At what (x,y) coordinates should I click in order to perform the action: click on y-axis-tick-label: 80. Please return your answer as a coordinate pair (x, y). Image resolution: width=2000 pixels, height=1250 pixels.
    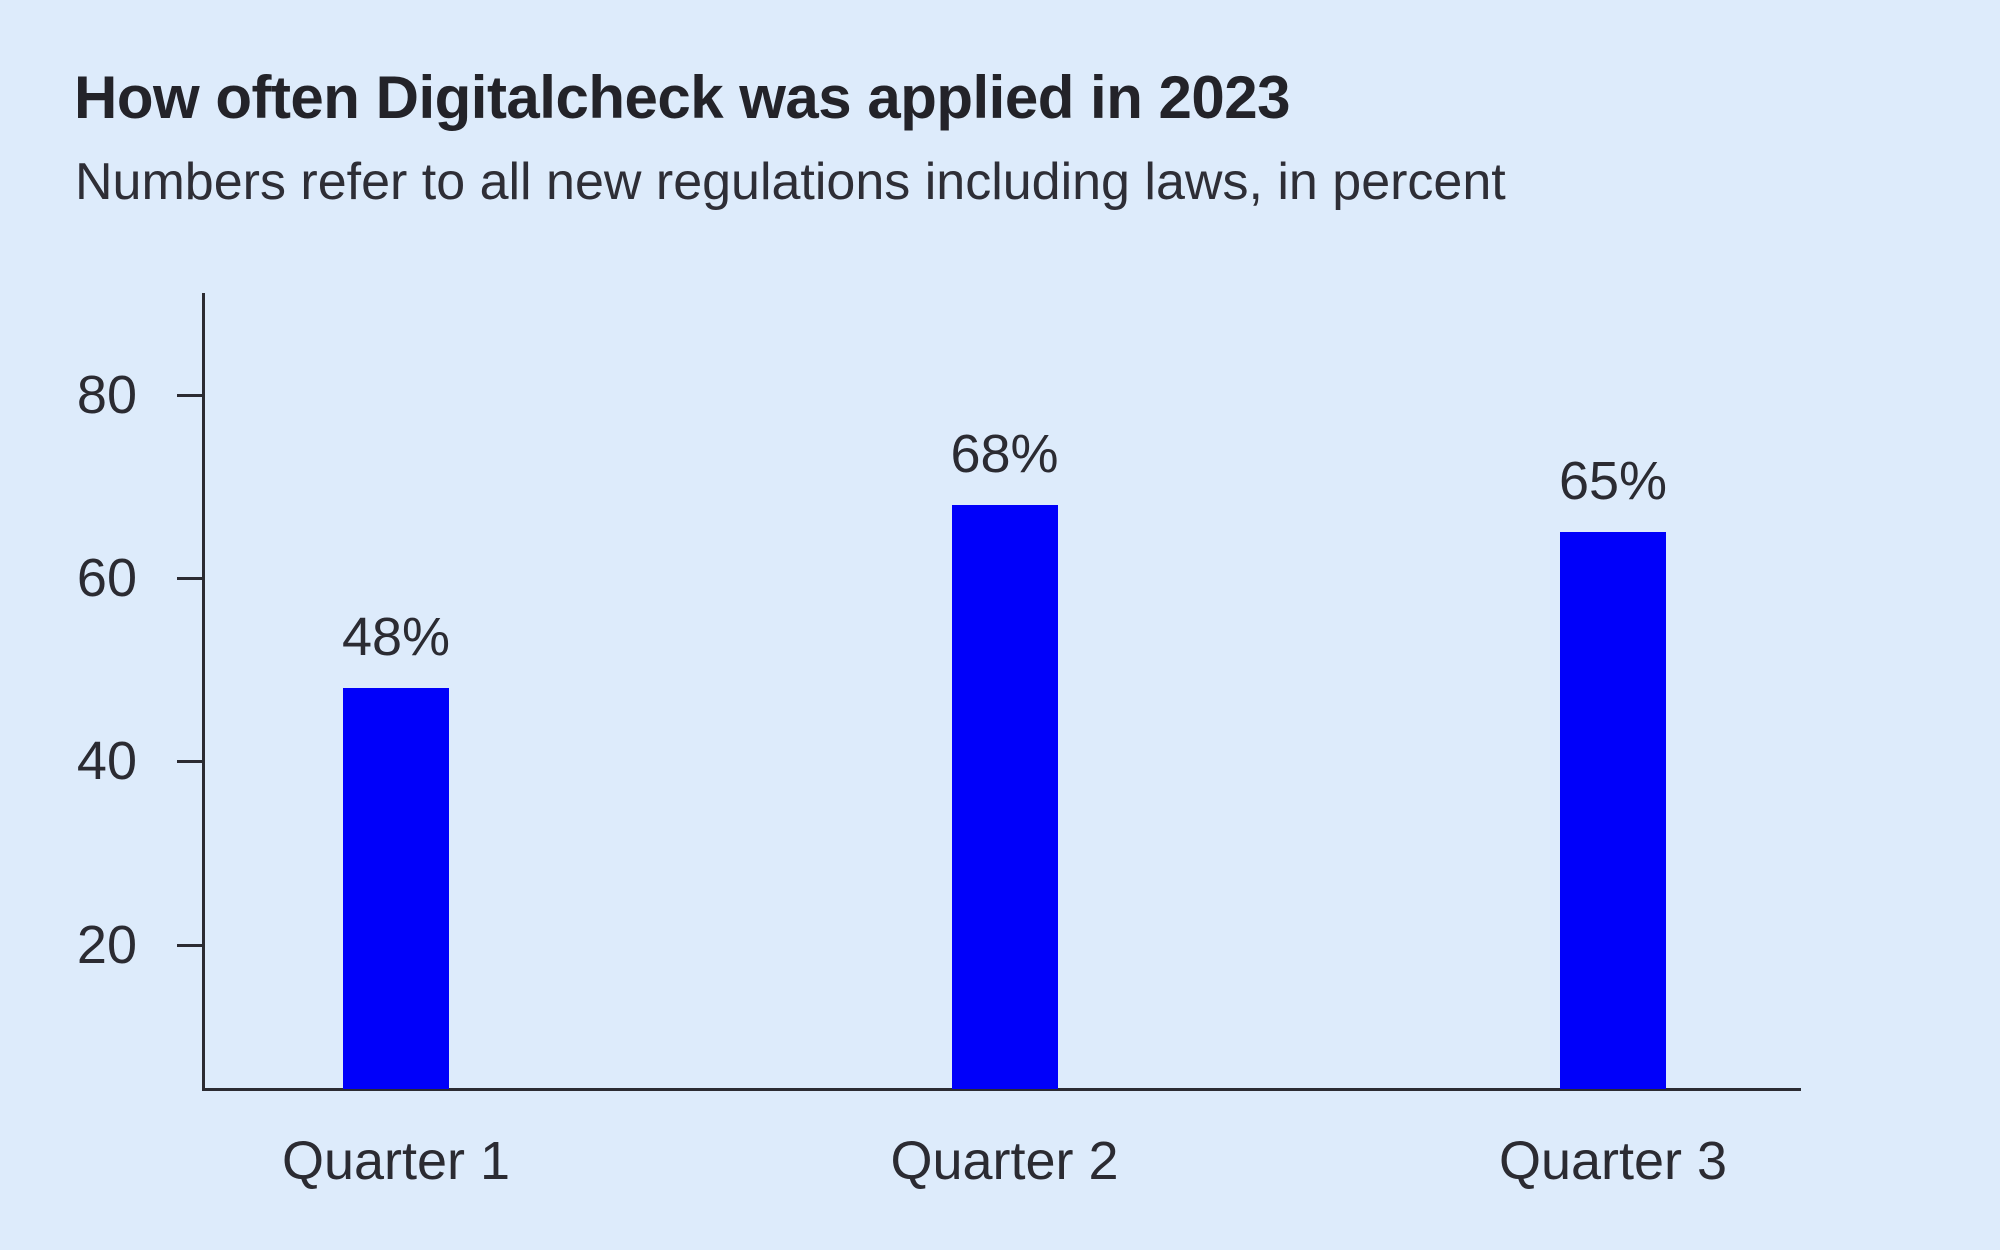
    Looking at the image, I should click on (106, 394).